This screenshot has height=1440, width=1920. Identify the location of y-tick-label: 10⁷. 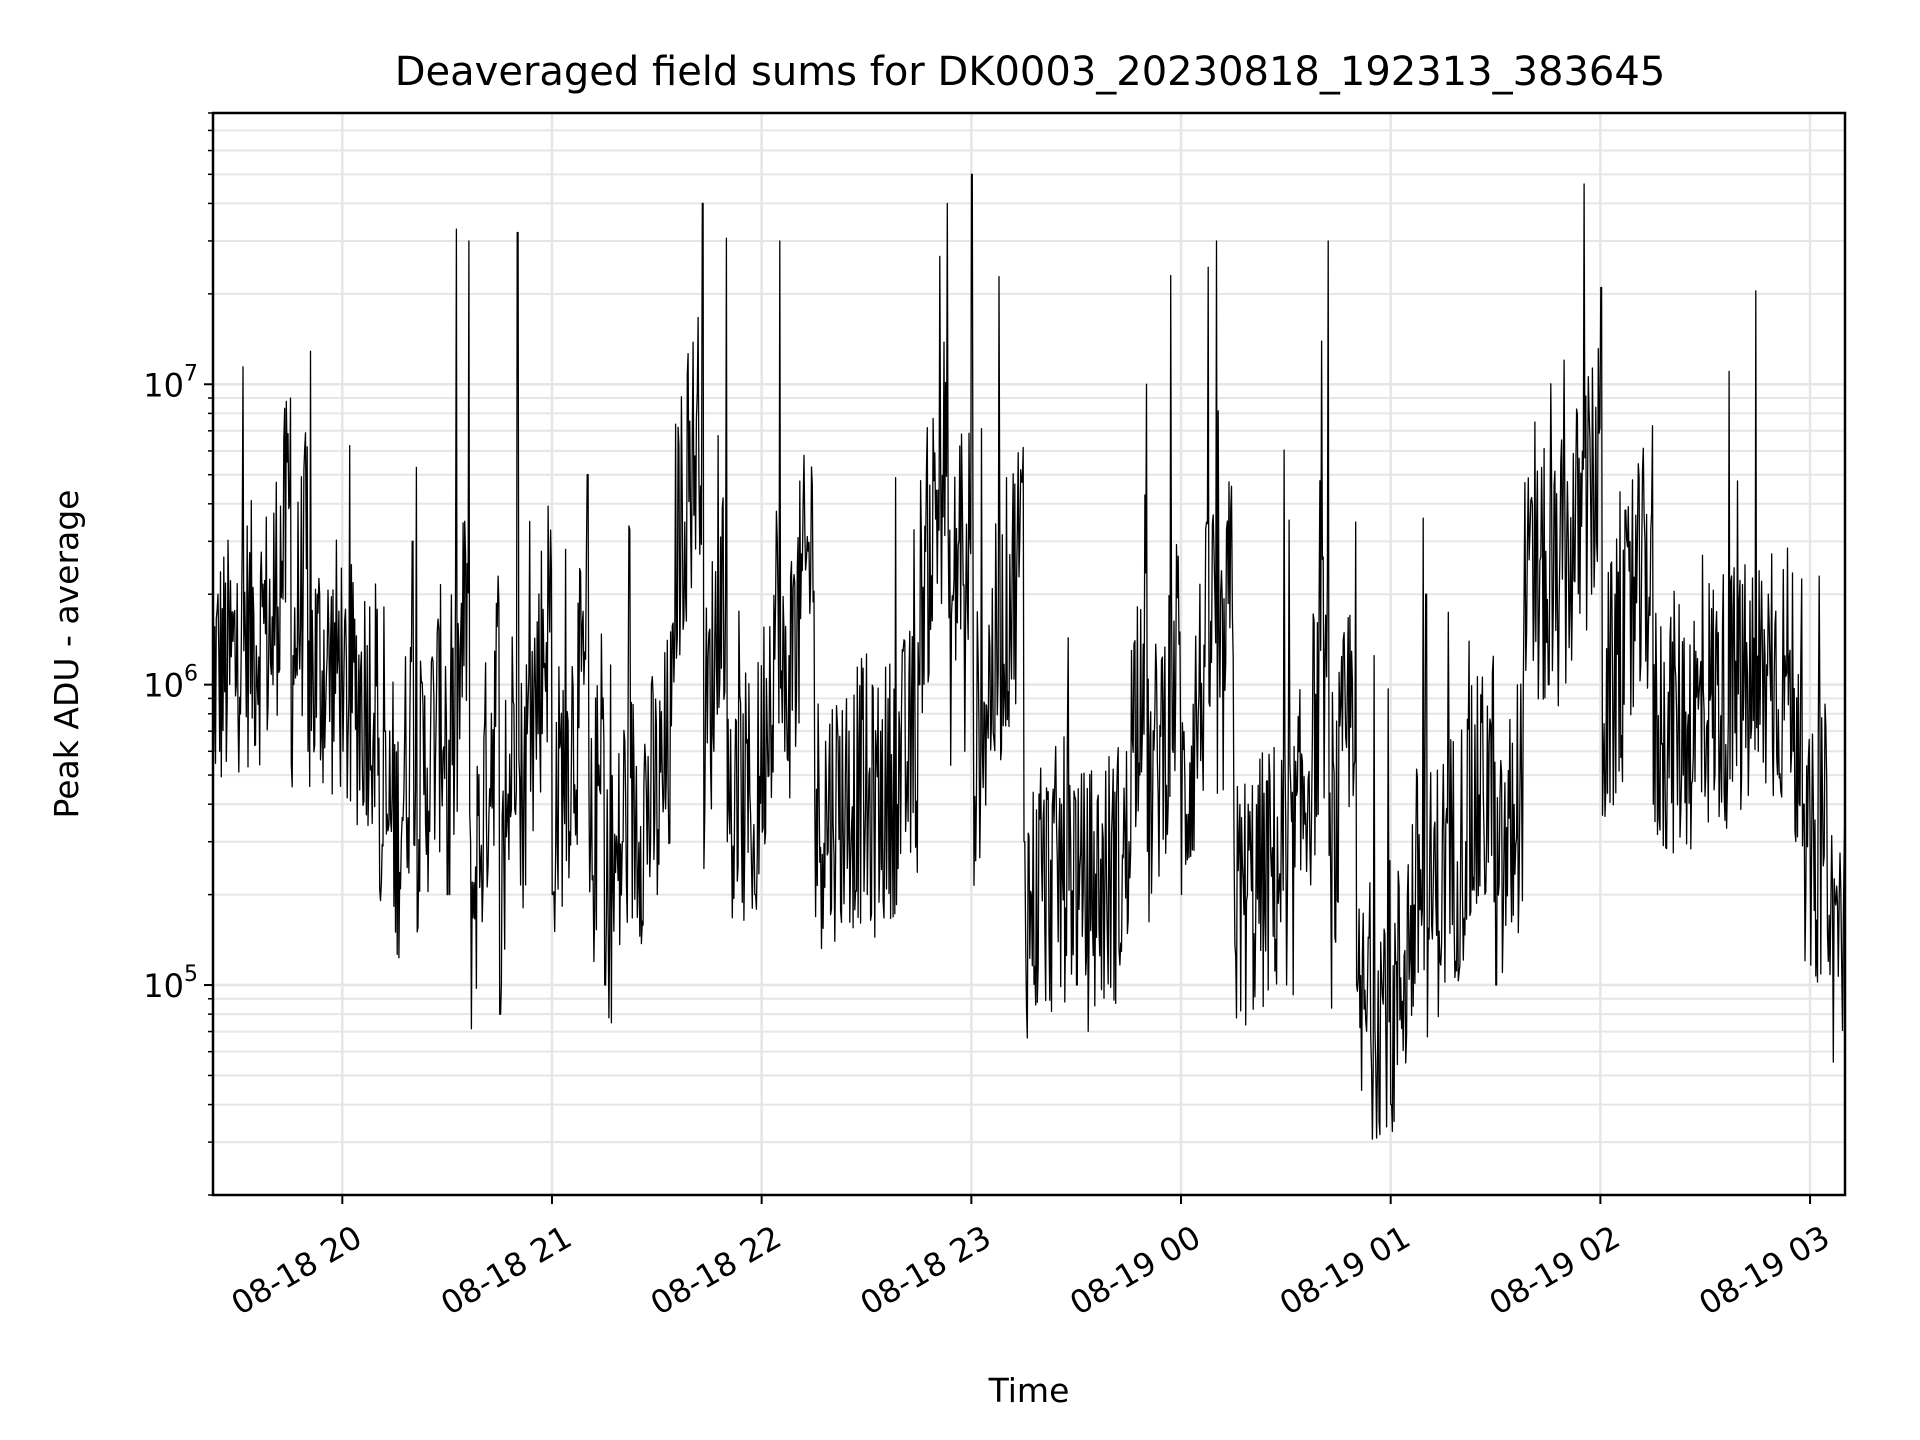
(170, 382).